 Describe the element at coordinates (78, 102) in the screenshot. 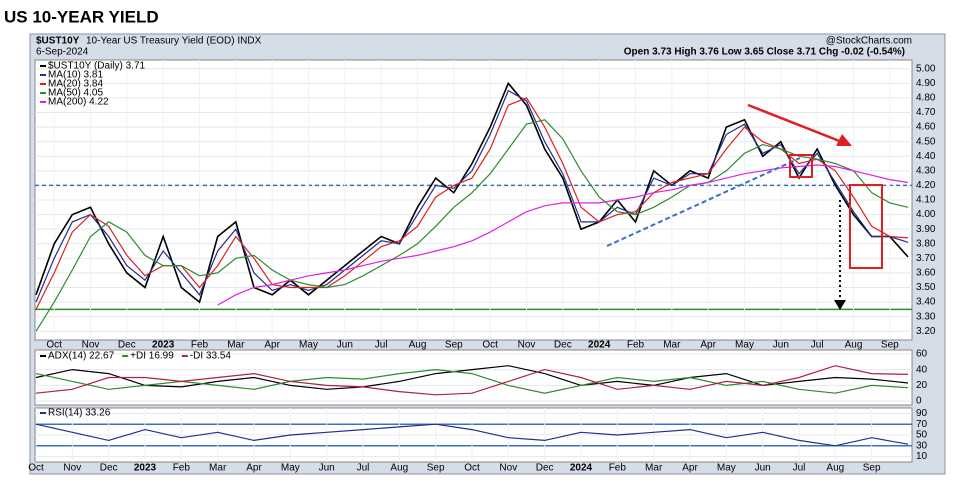

I see `legend-label: MA(200) 4.22` at that location.